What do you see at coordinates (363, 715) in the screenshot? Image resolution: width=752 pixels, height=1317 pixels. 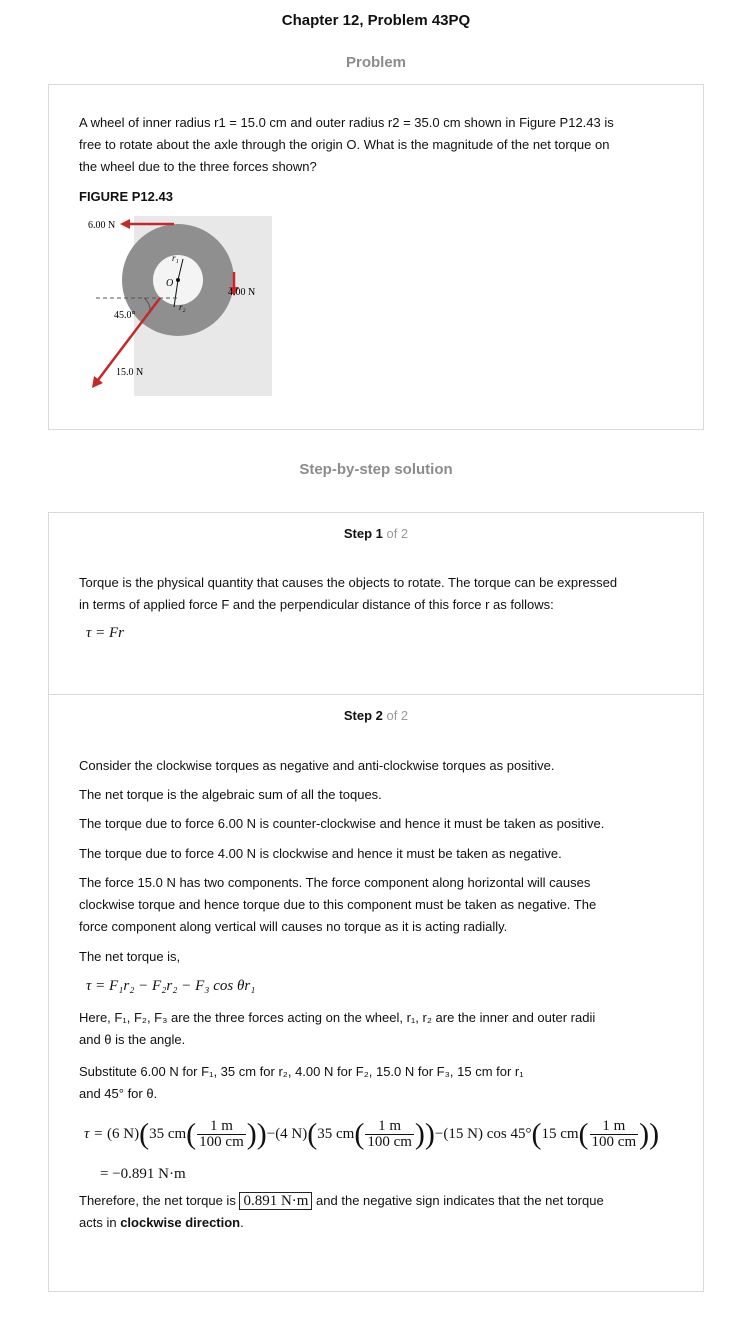 I see `step2-label: Step 2` at bounding box center [363, 715].